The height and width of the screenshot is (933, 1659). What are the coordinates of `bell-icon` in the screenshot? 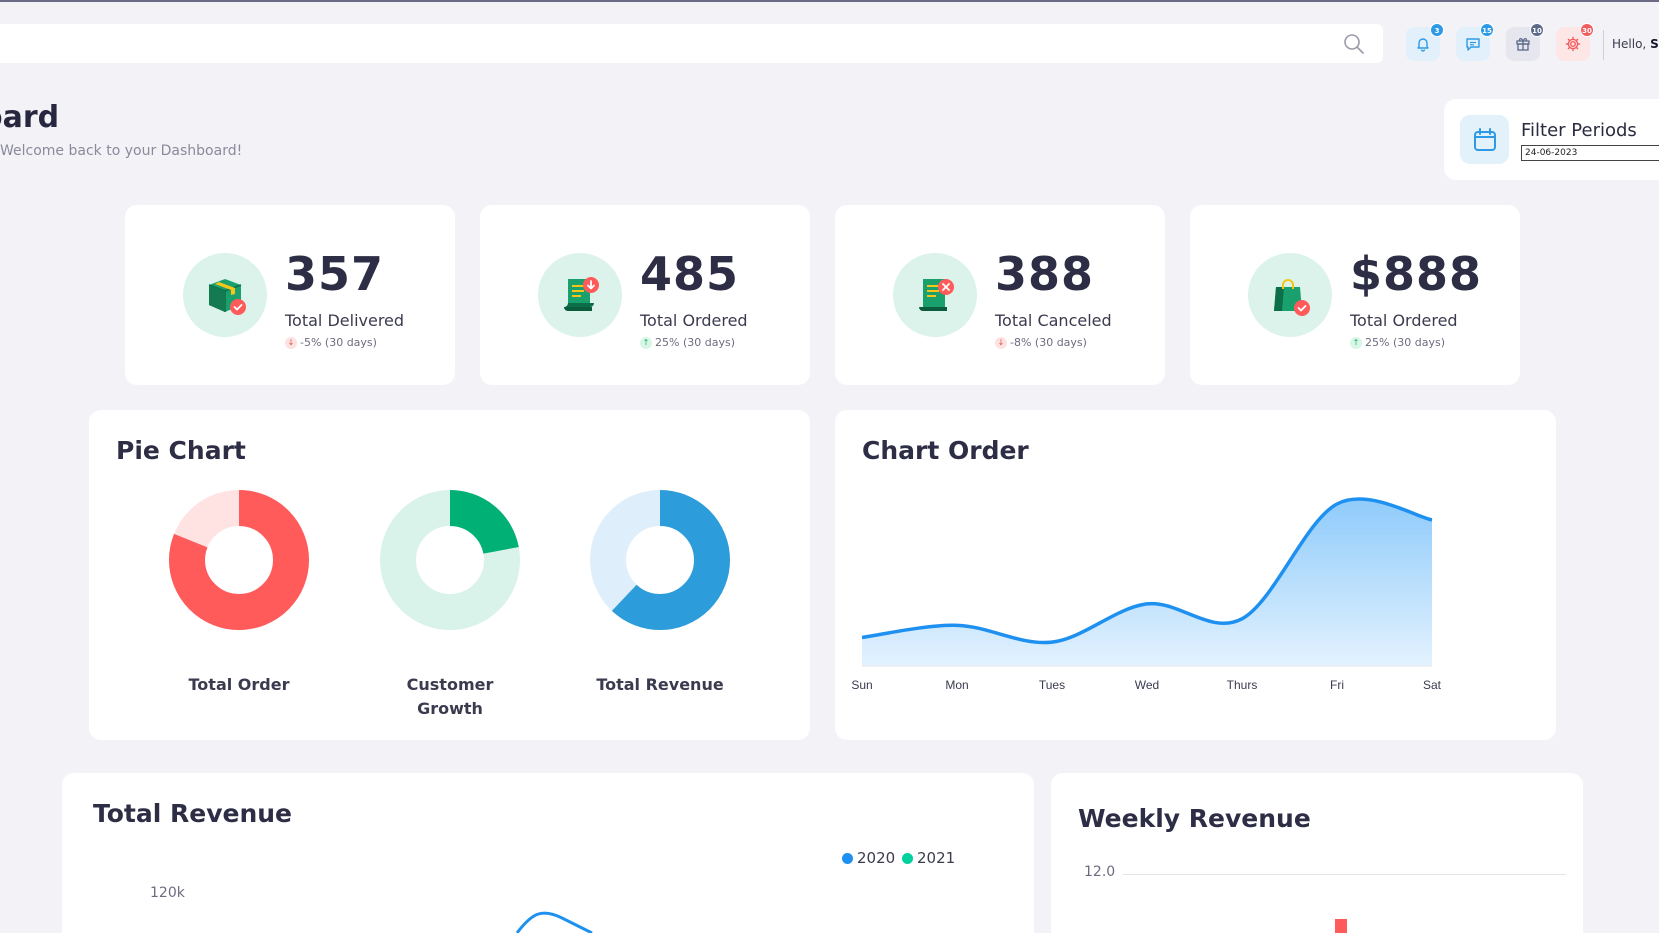 It's located at (1423, 45).